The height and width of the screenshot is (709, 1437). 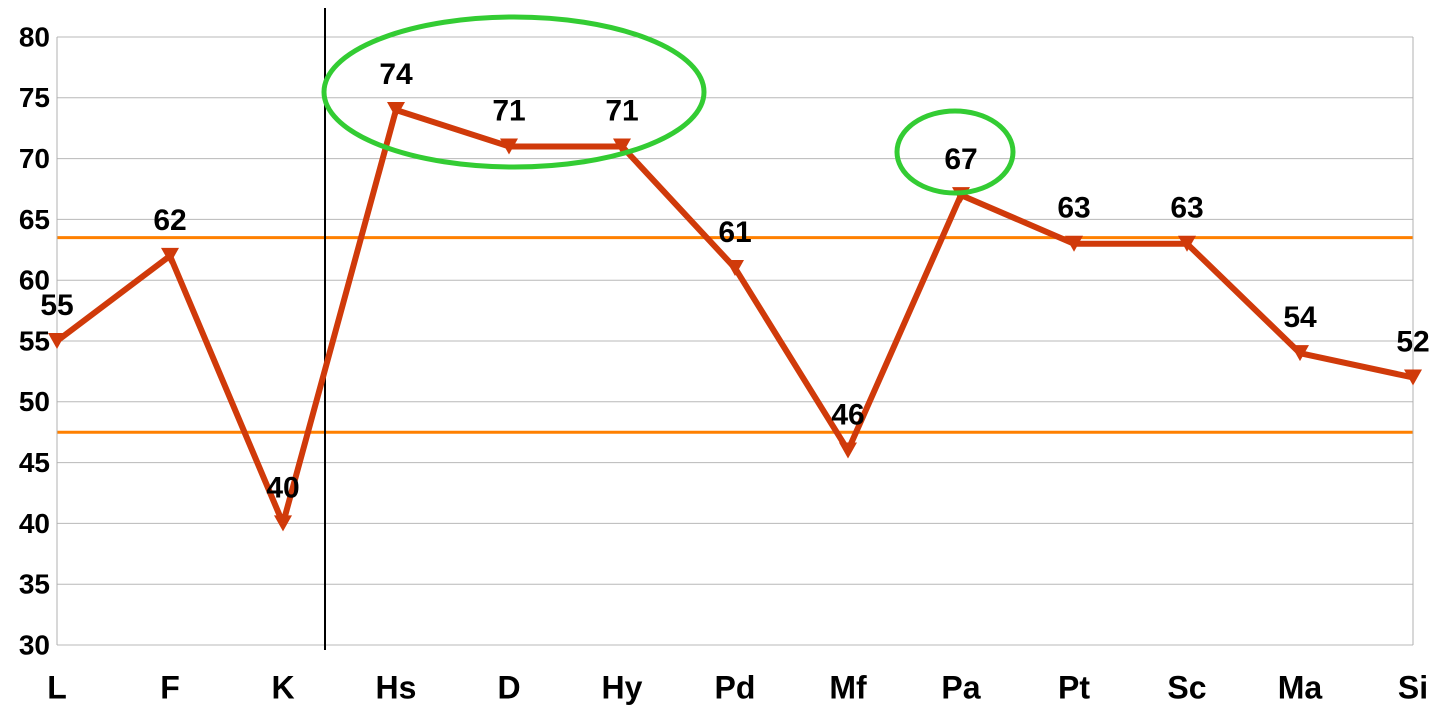 I want to click on x-tick-label: K, so click(x=282, y=687).